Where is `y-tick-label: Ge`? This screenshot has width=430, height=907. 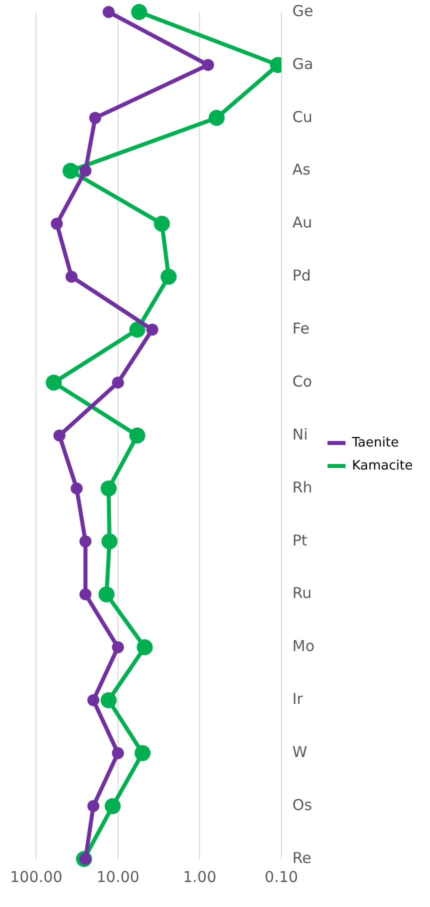 y-tick-label: Ge is located at coordinates (303, 11).